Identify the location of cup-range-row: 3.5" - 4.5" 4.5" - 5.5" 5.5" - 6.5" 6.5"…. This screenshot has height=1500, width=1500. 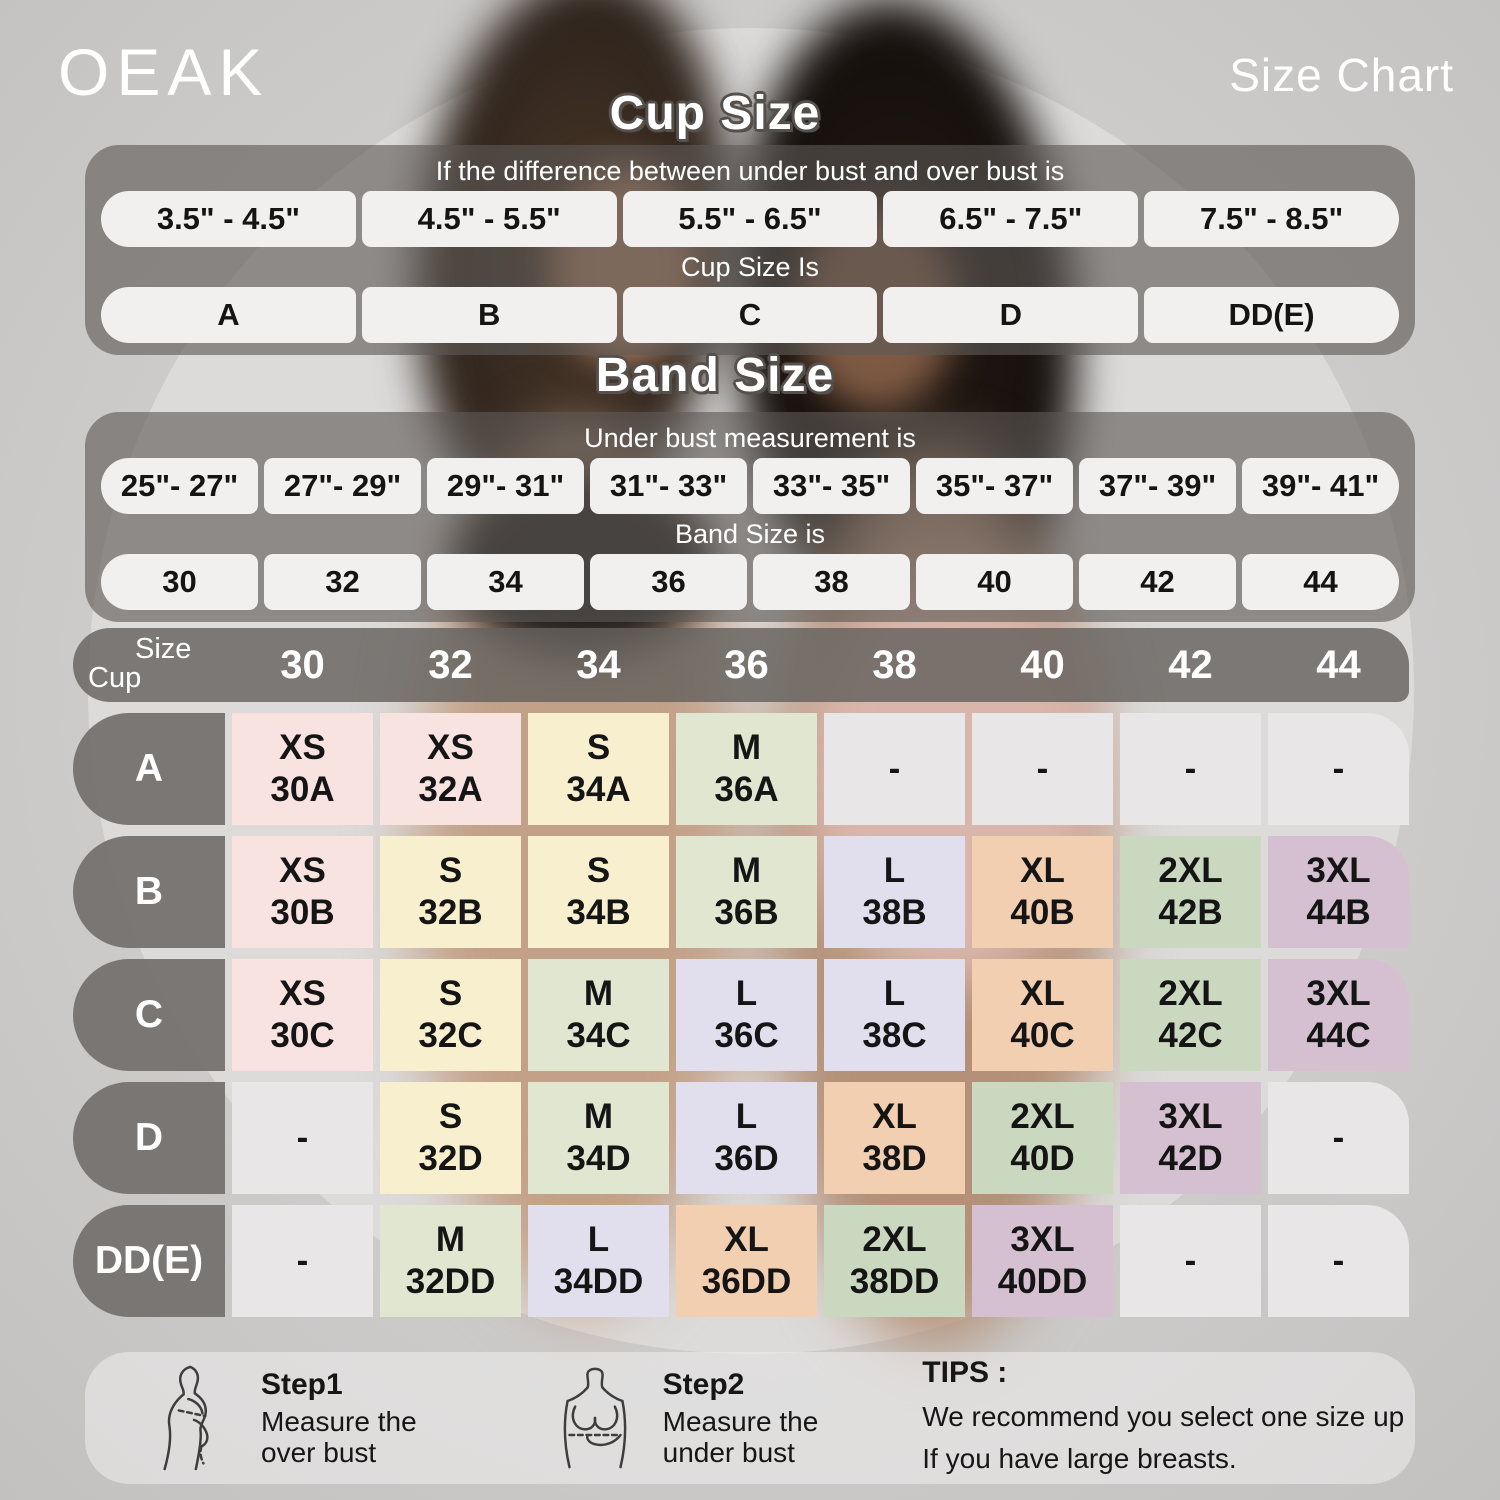
(750, 219).